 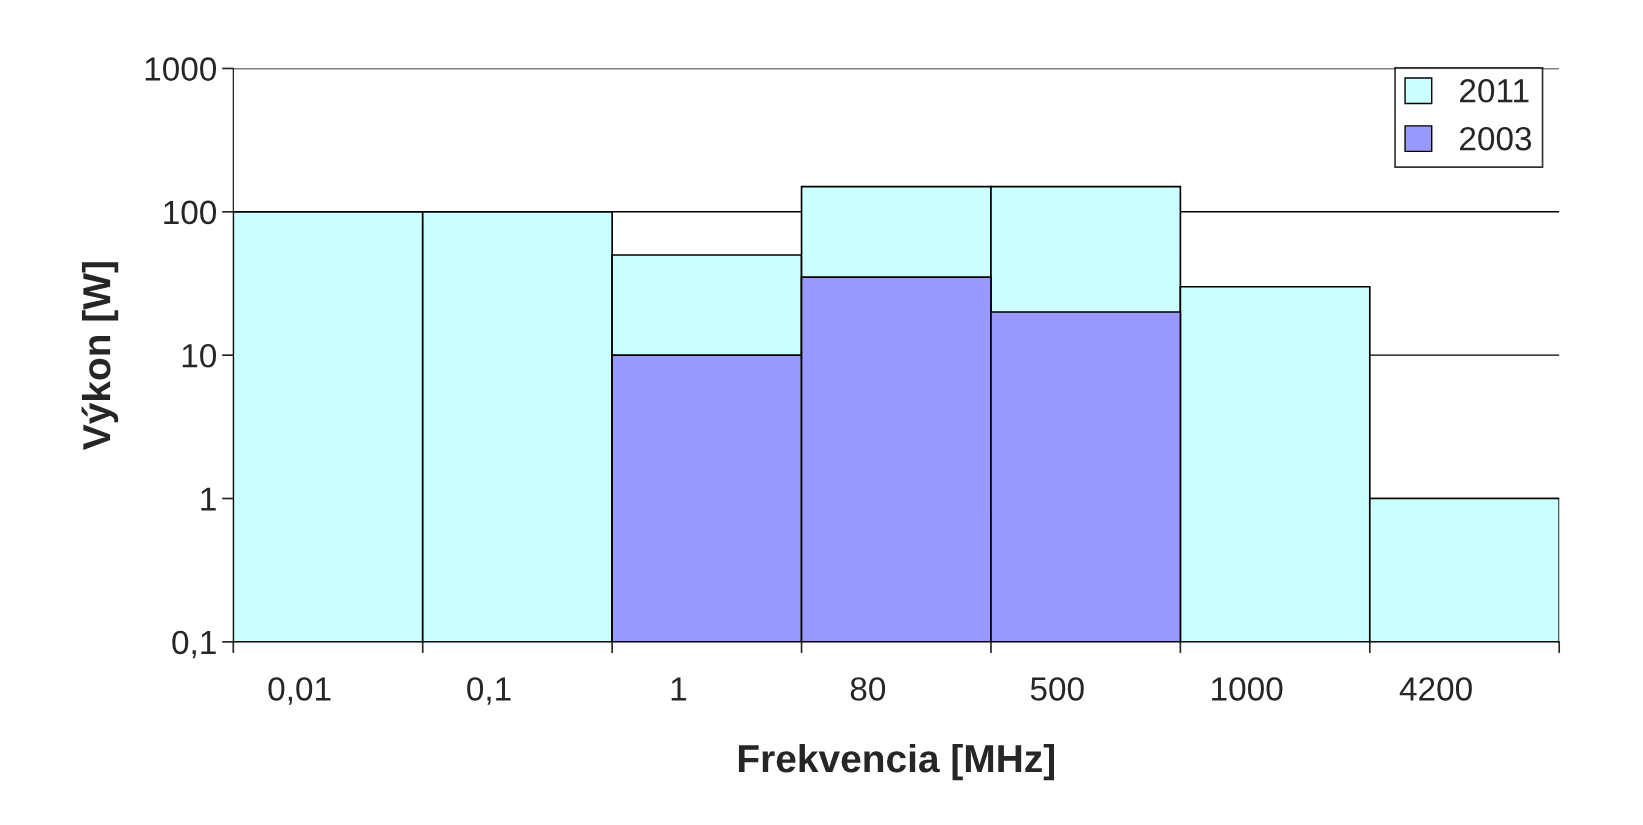 I want to click on x-tick-label: 80, so click(x=868, y=689).